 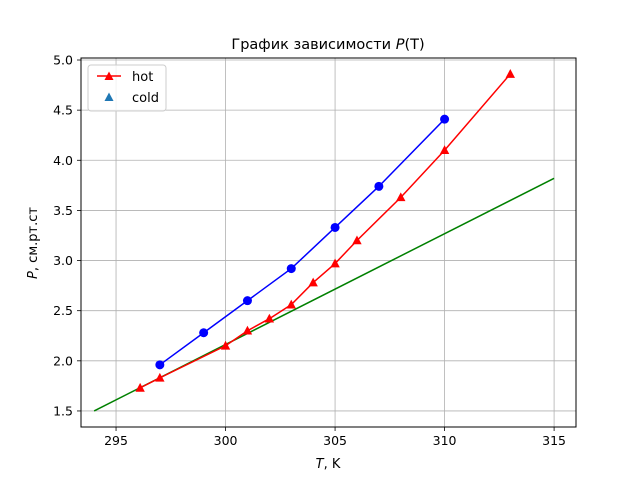 What do you see at coordinates (33, 243) in the screenshot?
I see `y-axis-label: P, см.рт.ст` at bounding box center [33, 243].